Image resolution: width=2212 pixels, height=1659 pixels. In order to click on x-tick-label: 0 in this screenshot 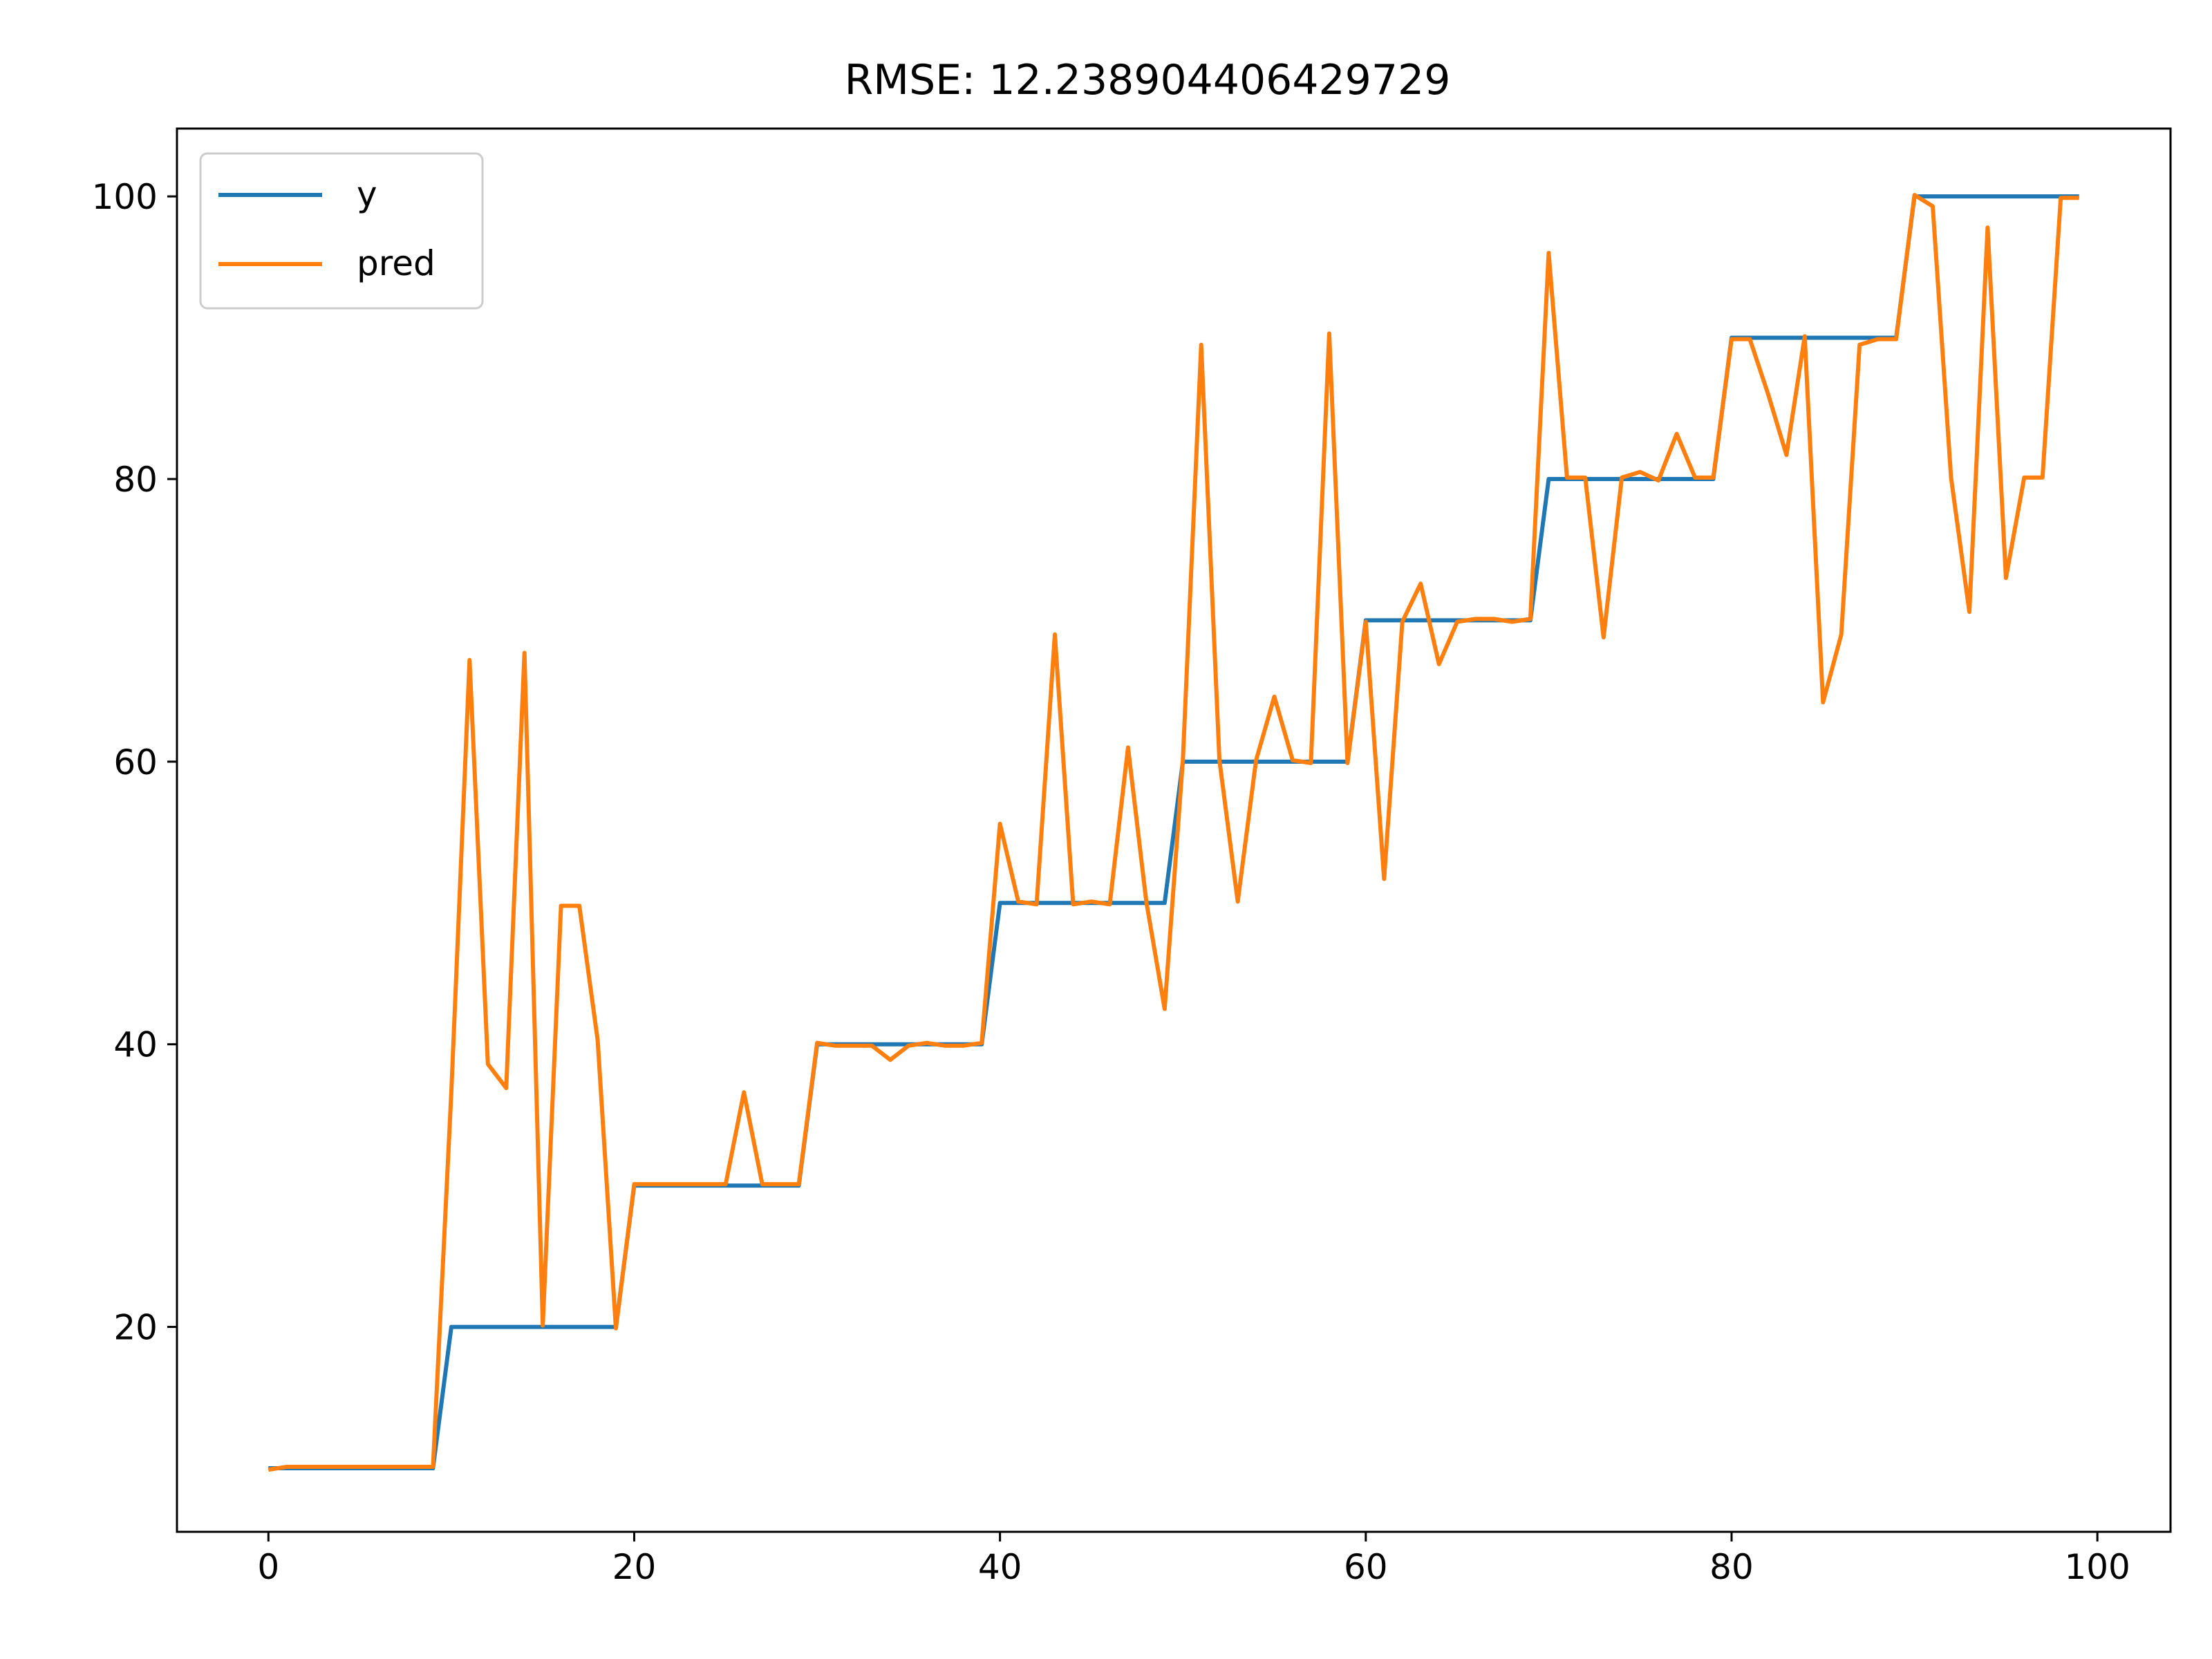, I will do `click(268, 1567)`.